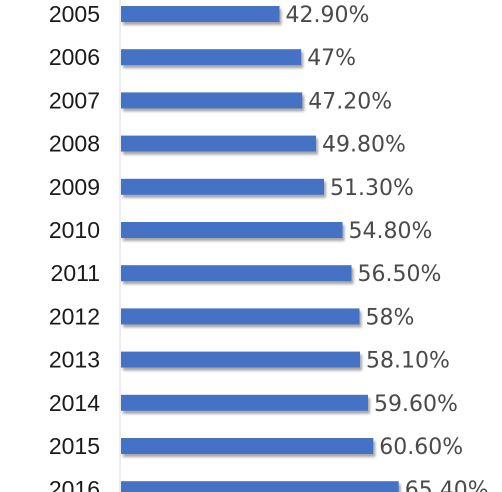  What do you see at coordinates (74, 14) in the screenshot?
I see `category-label-2005: 2005` at bounding box center [74, 14].